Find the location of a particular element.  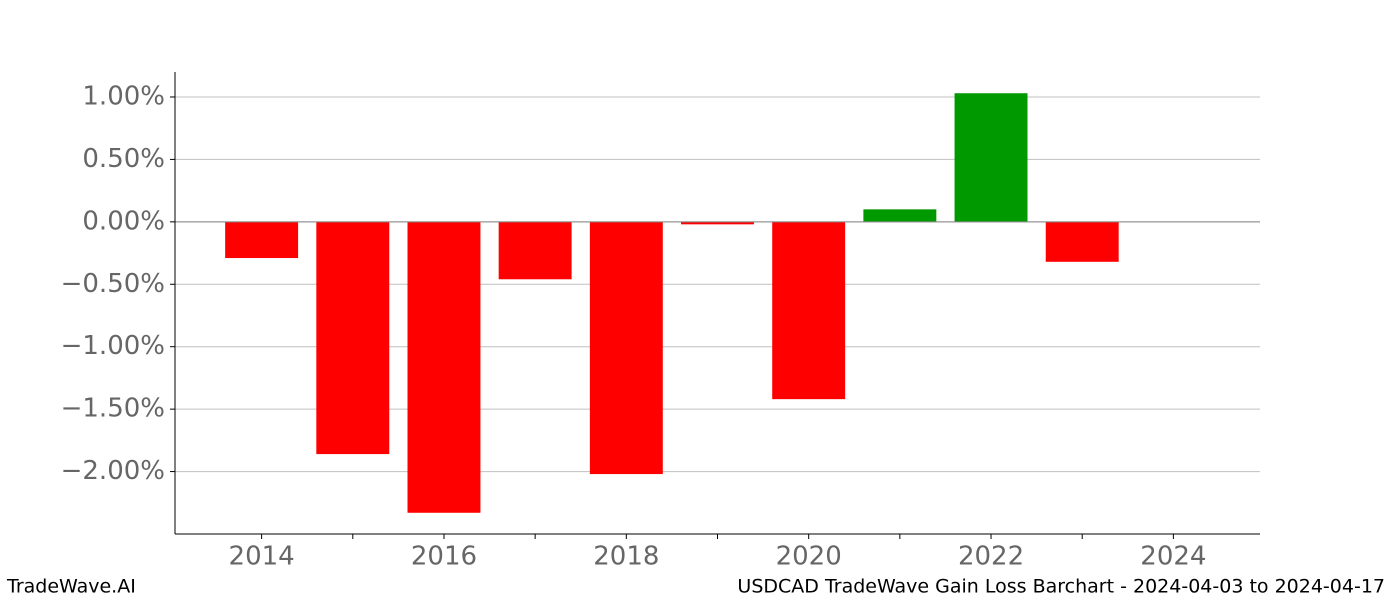

y-tick-label: −1.00% is located at coordinates (113, 346).